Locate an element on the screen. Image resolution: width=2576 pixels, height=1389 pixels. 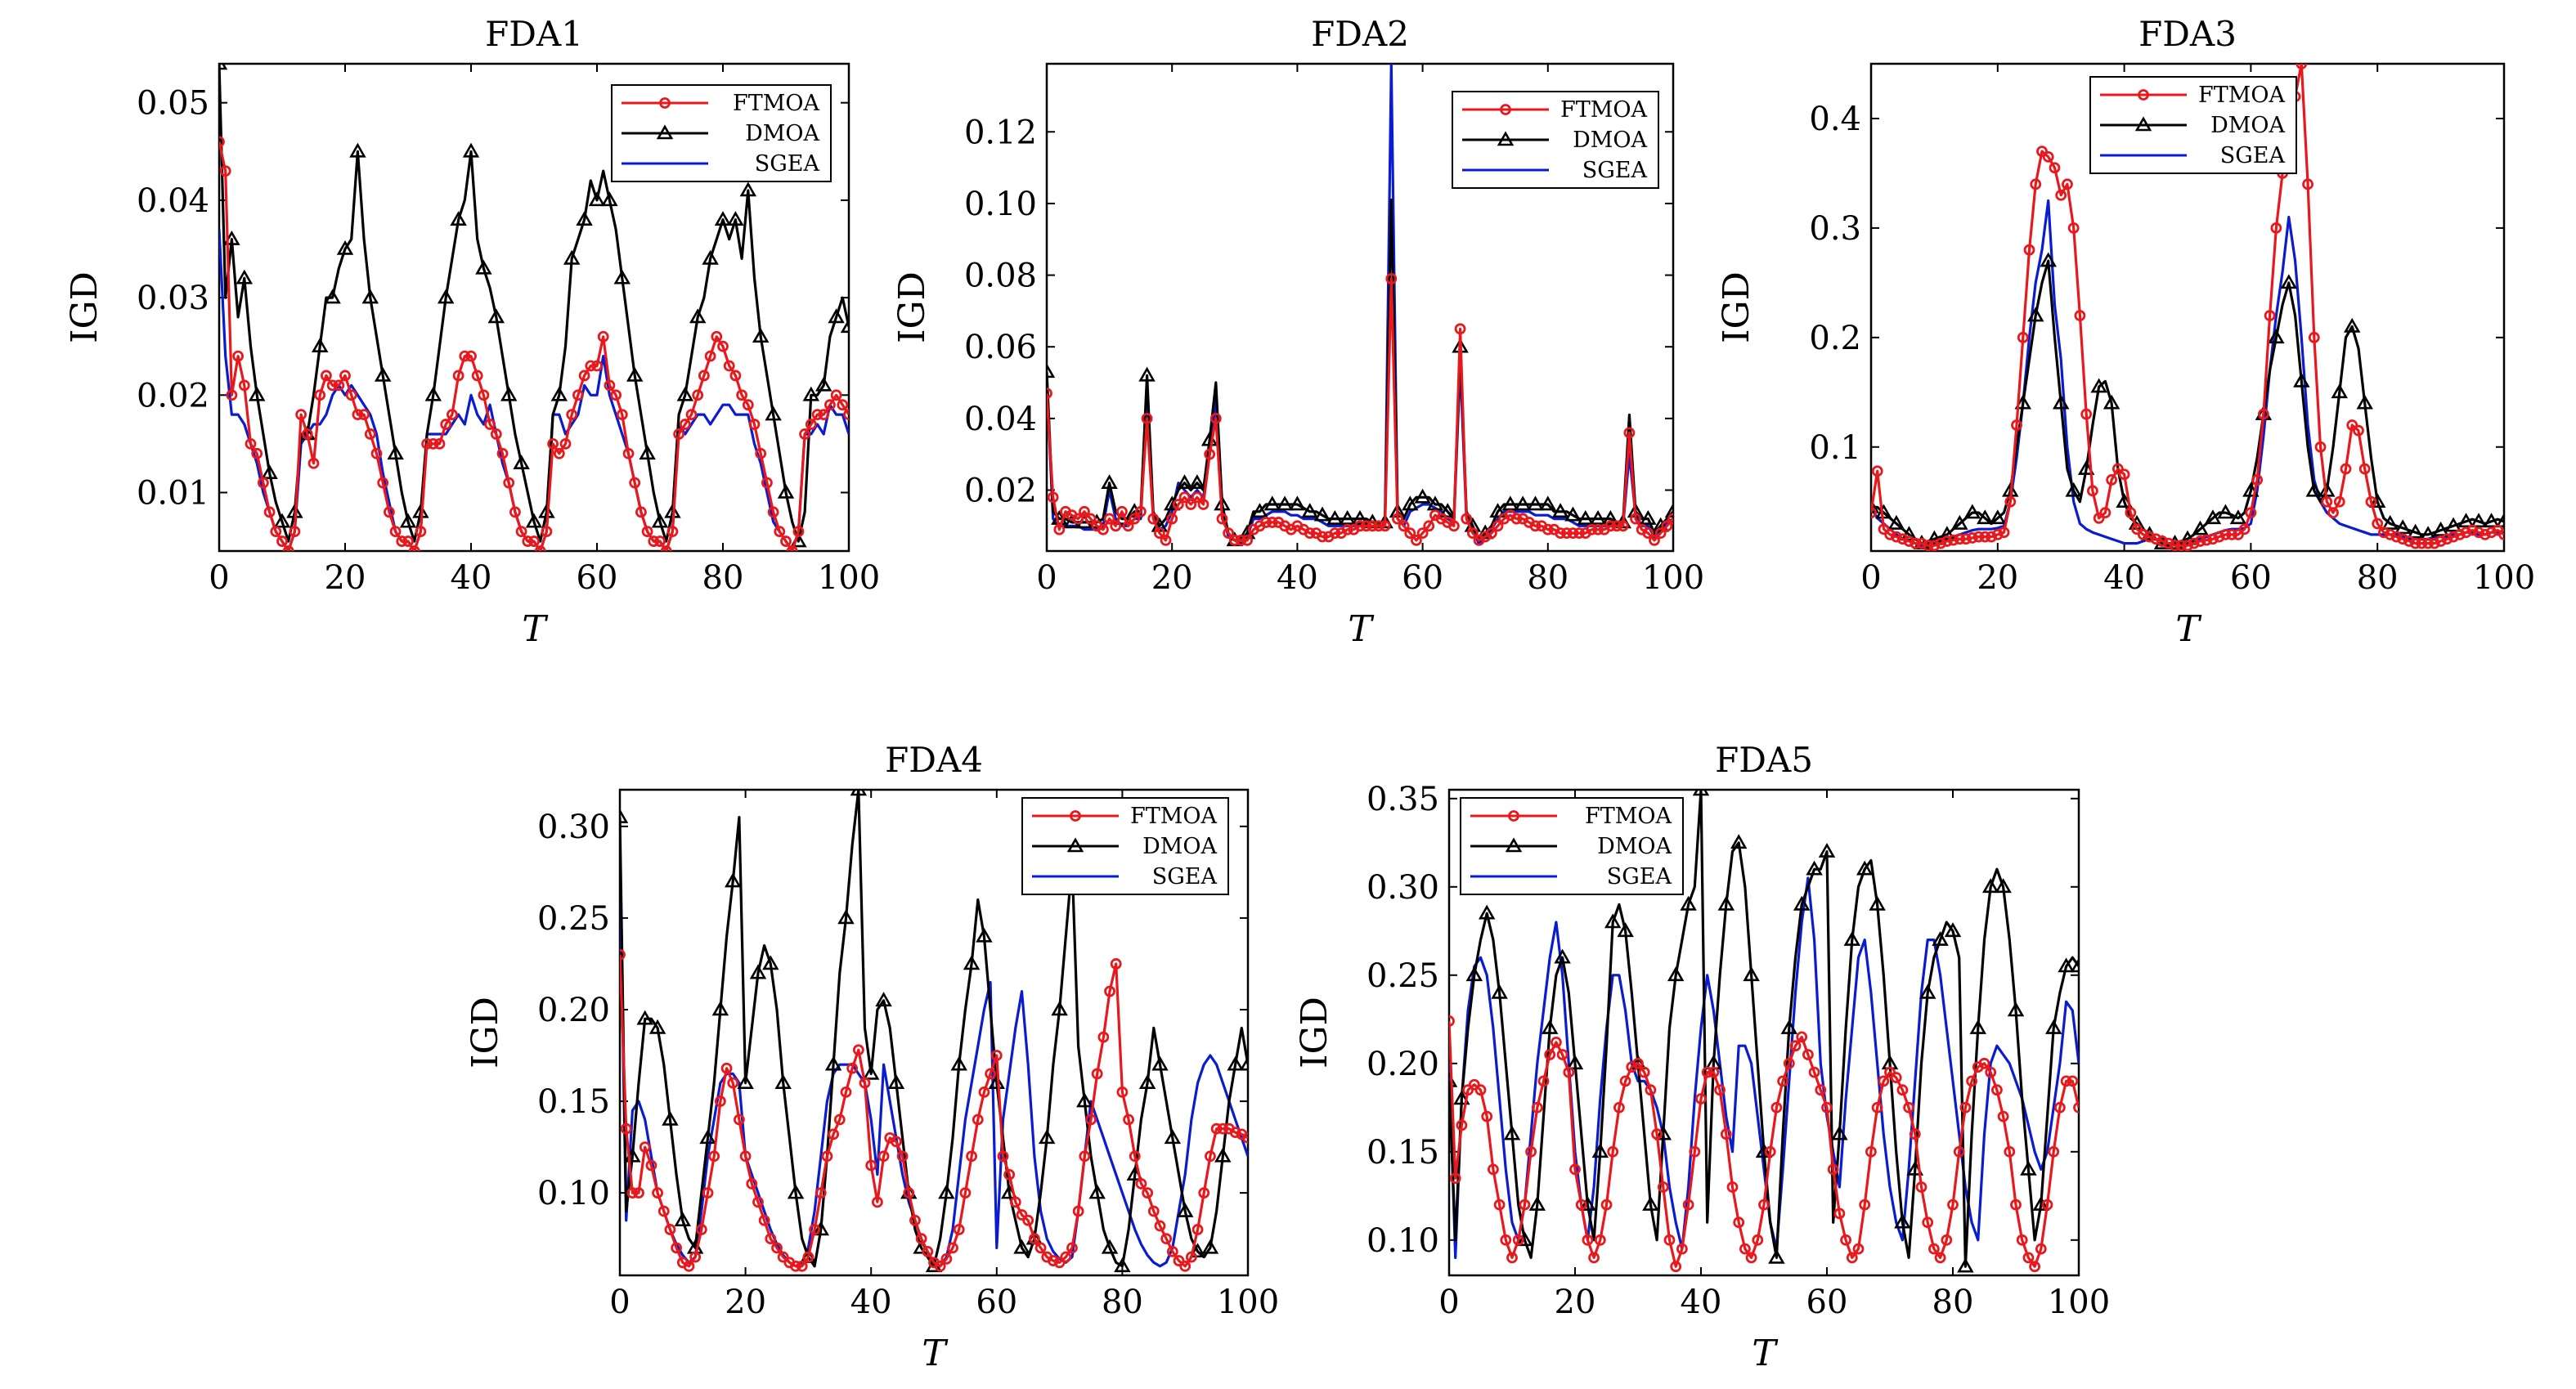
legend-label: DMOA is located at coordinates (782, 134).